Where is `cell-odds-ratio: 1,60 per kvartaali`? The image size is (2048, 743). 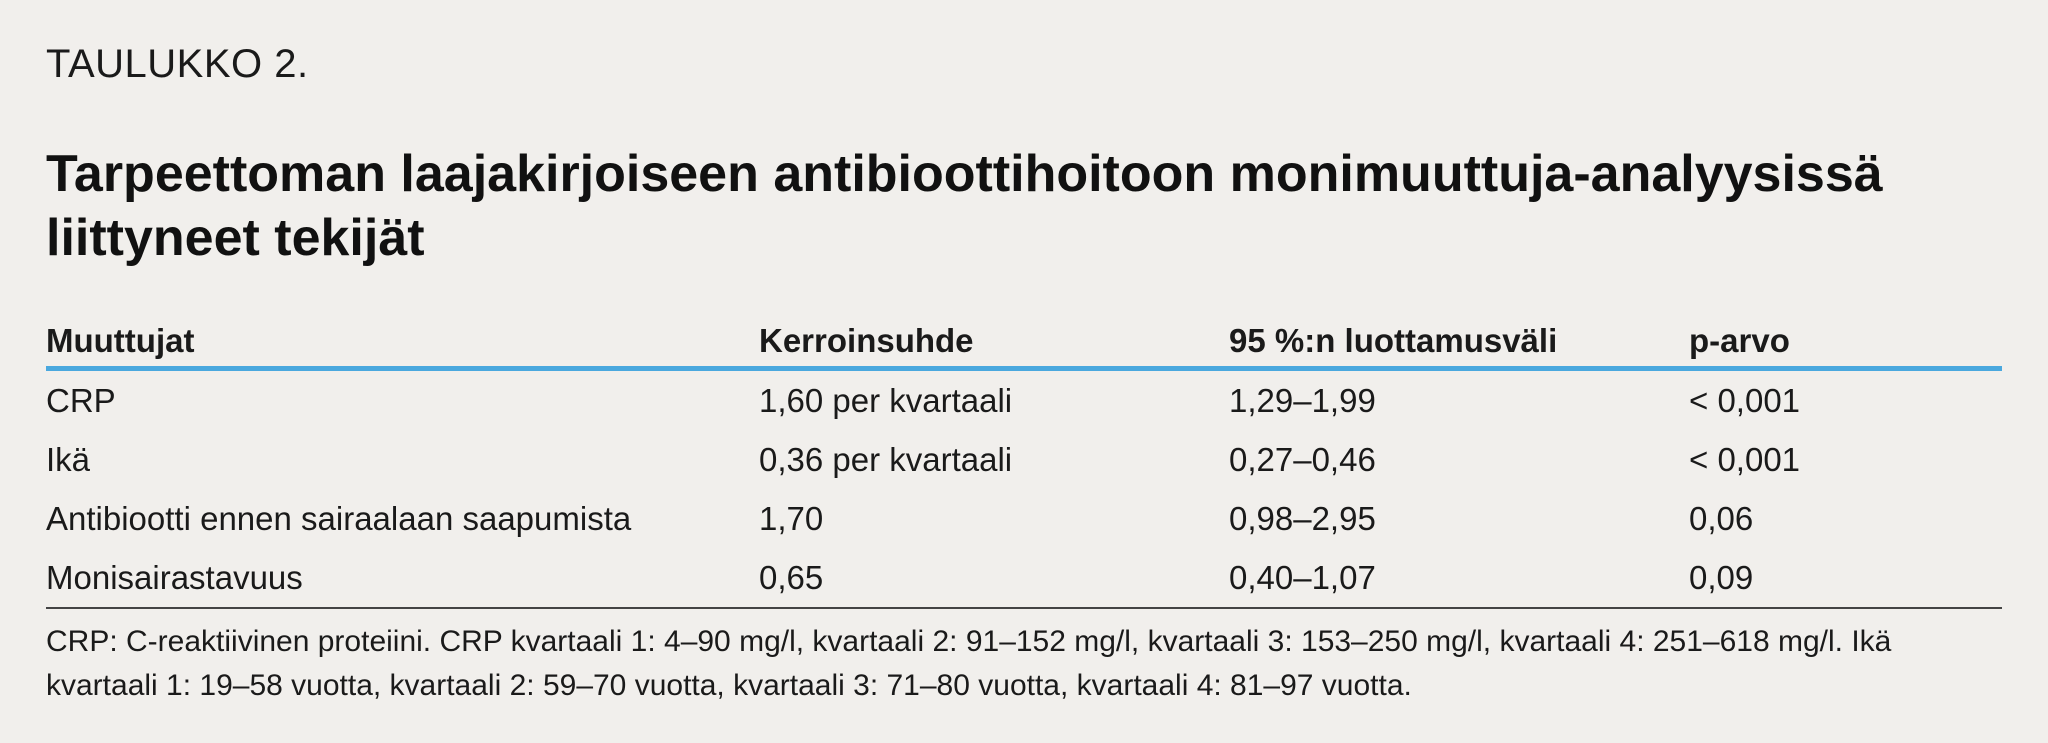
cell-odds-ratio: 1,60 per kvartaali is located at coordinates (886, 400).